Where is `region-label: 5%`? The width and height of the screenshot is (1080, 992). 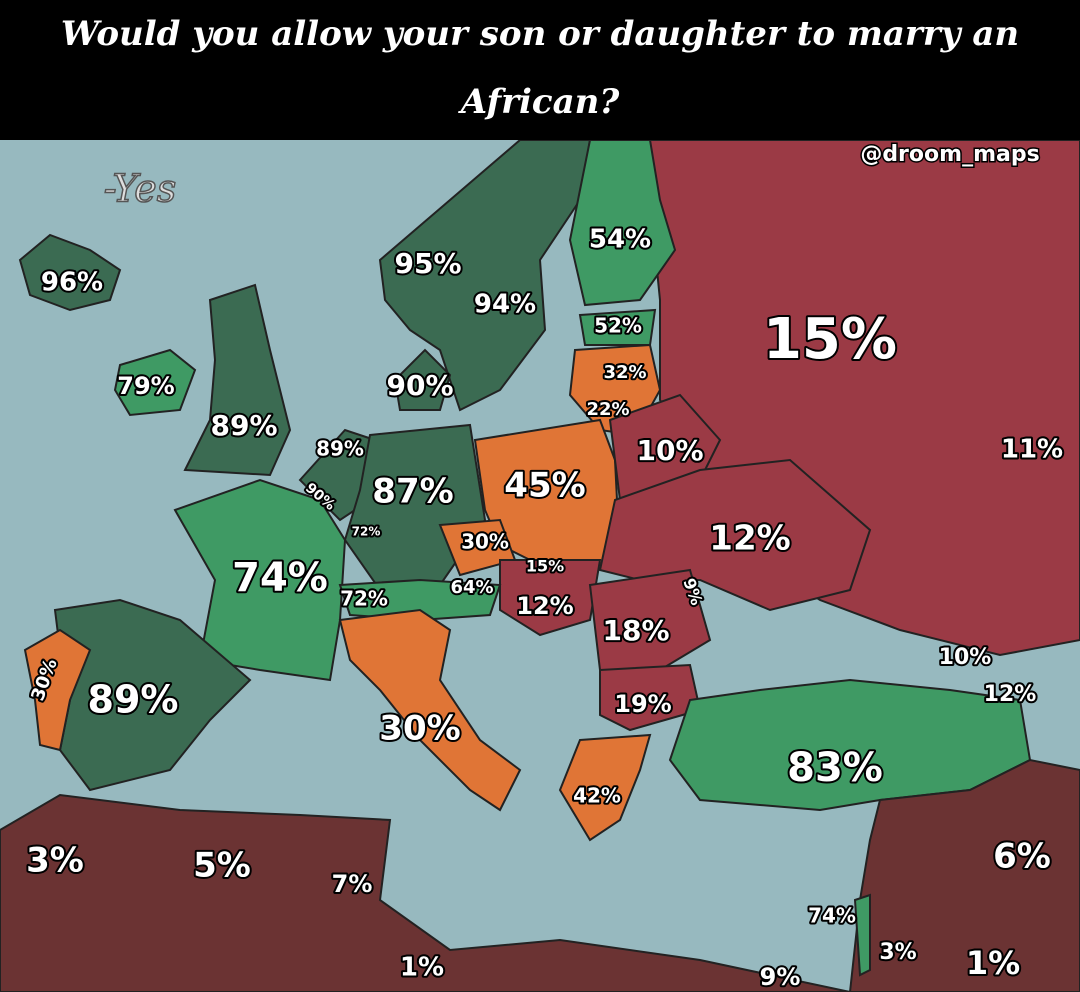
region-label: 5% is located at coordinates (222, 866).